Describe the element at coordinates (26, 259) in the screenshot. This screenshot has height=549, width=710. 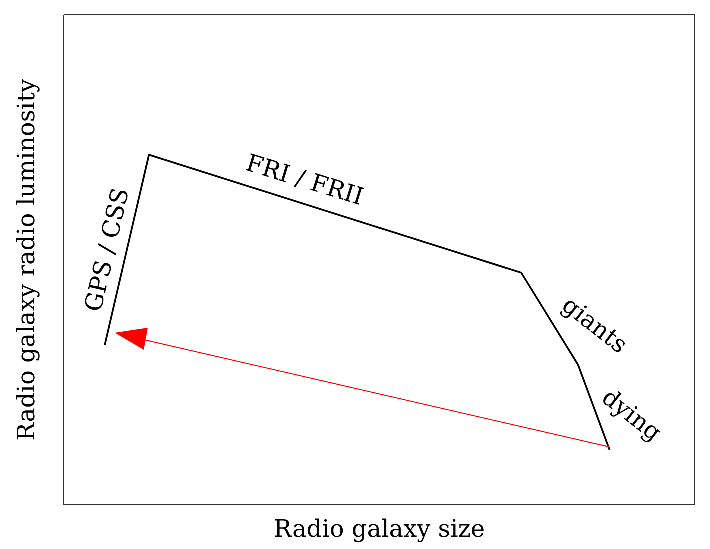
I see `y-axis-title: Radio galaxy radio luminosity` at that location.